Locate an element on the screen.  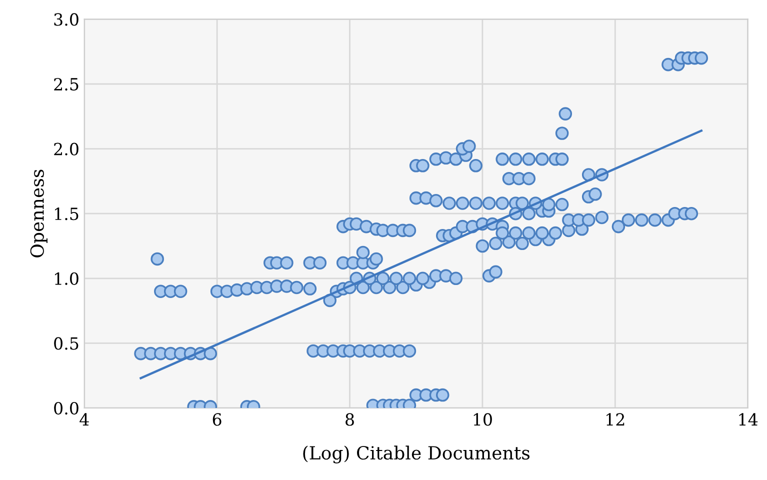
x-tick-label: 10 is located at coordinates (483, 419).